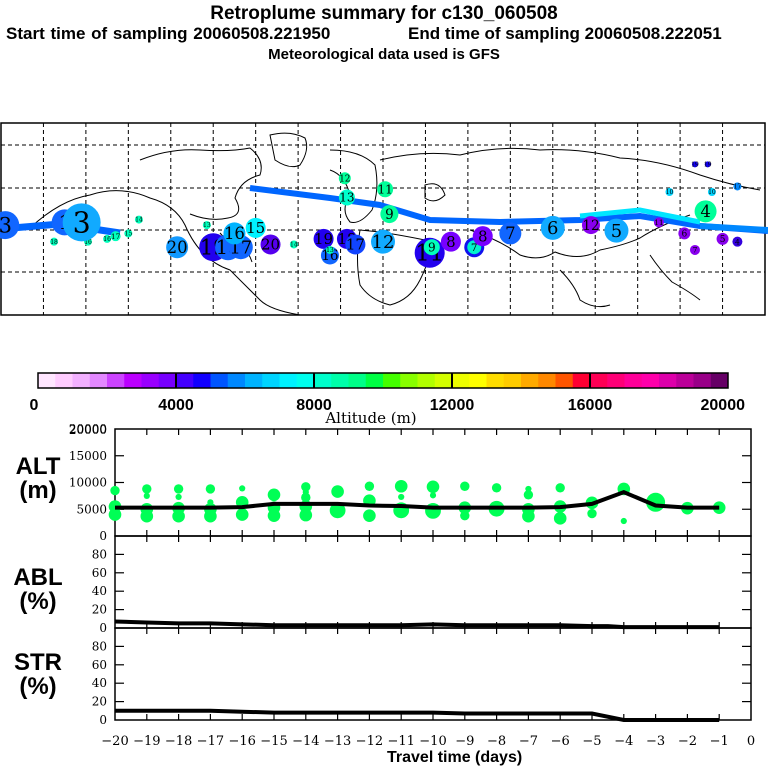 This screenshot has width=768, height=768. Describe the element at coordinates (464, 741) in the screenshot. I see `x-tick-label: −9` at that location.